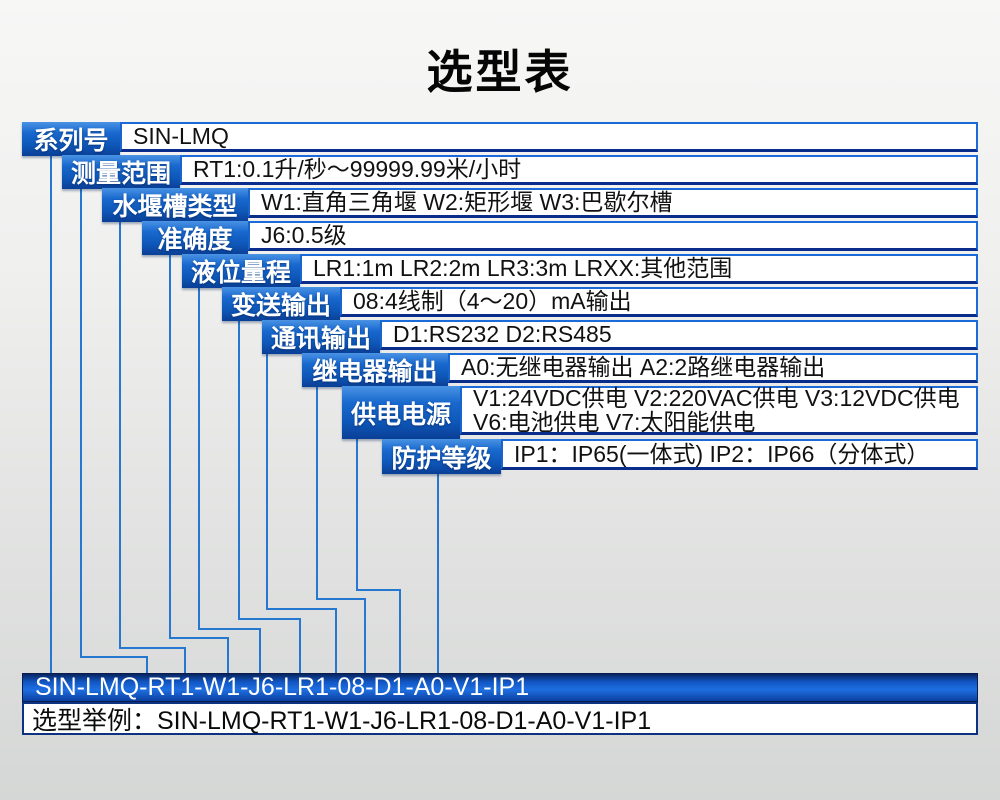 This screenshot has width=1000, height=800. Describe the element at coordinates (549, 137) in the screenshot. I see `row-value-series-number: SIN-LMQ` at that location.